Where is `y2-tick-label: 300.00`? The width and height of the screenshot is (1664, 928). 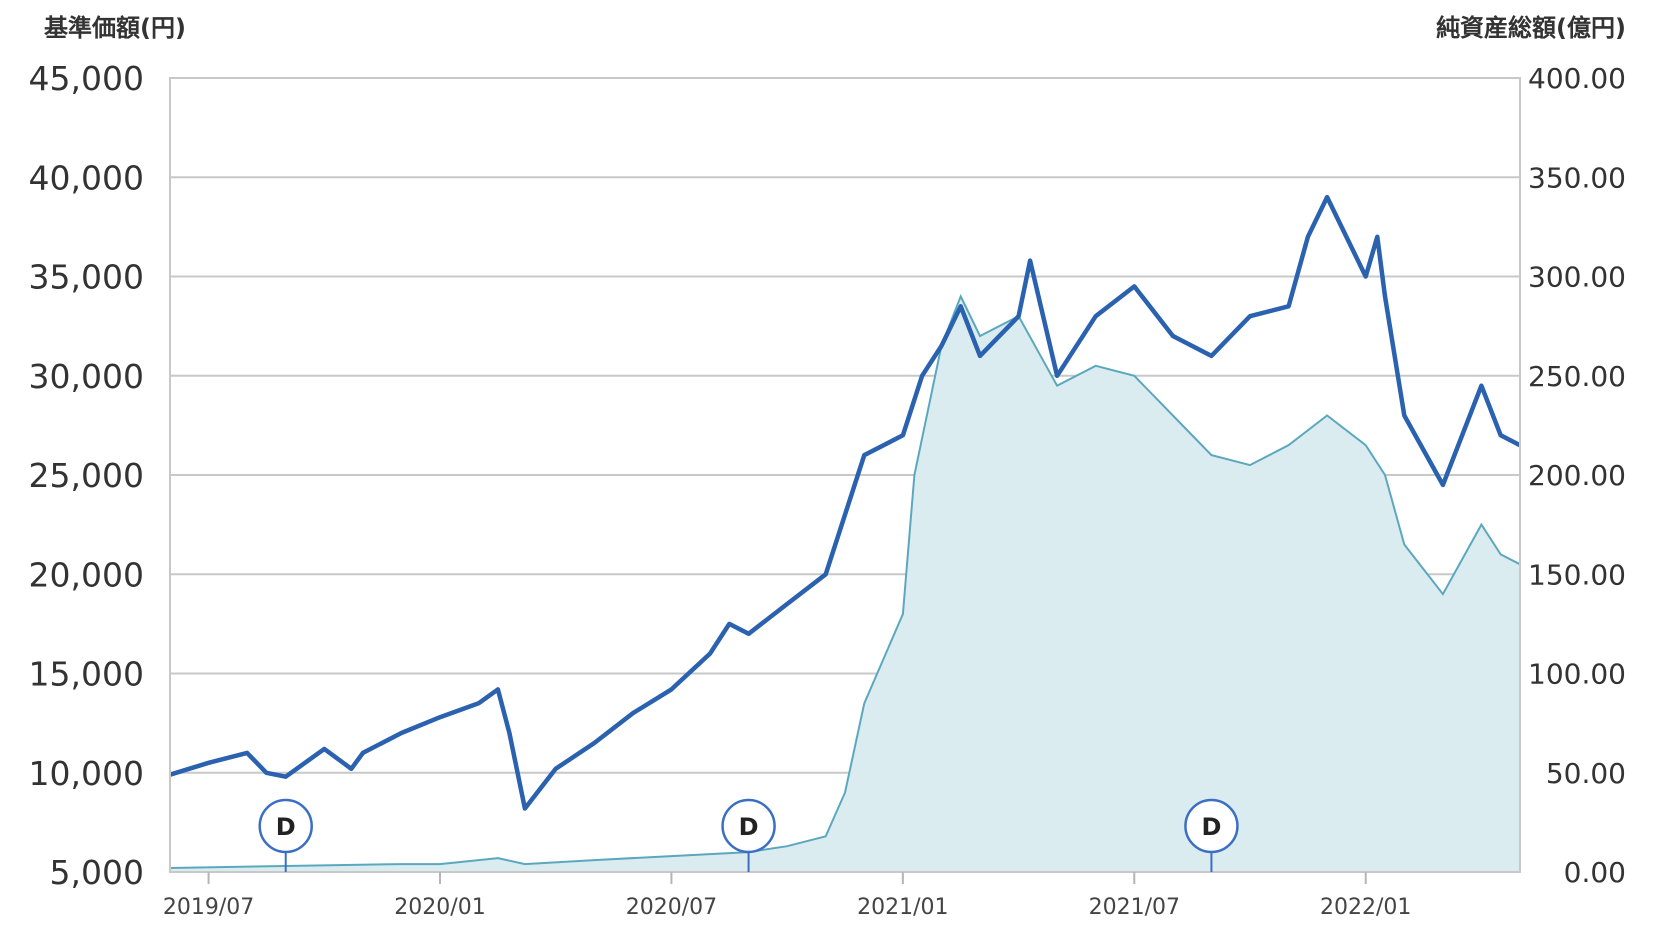
y2-tick-label: 300.00 is located at coordinates (1577, 277).